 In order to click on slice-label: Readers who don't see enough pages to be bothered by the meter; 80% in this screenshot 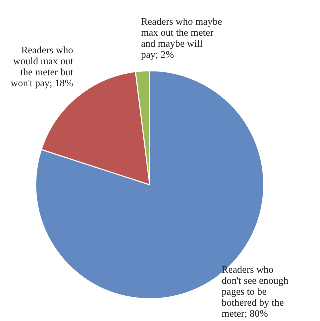, I will do `click(255, 292)`.